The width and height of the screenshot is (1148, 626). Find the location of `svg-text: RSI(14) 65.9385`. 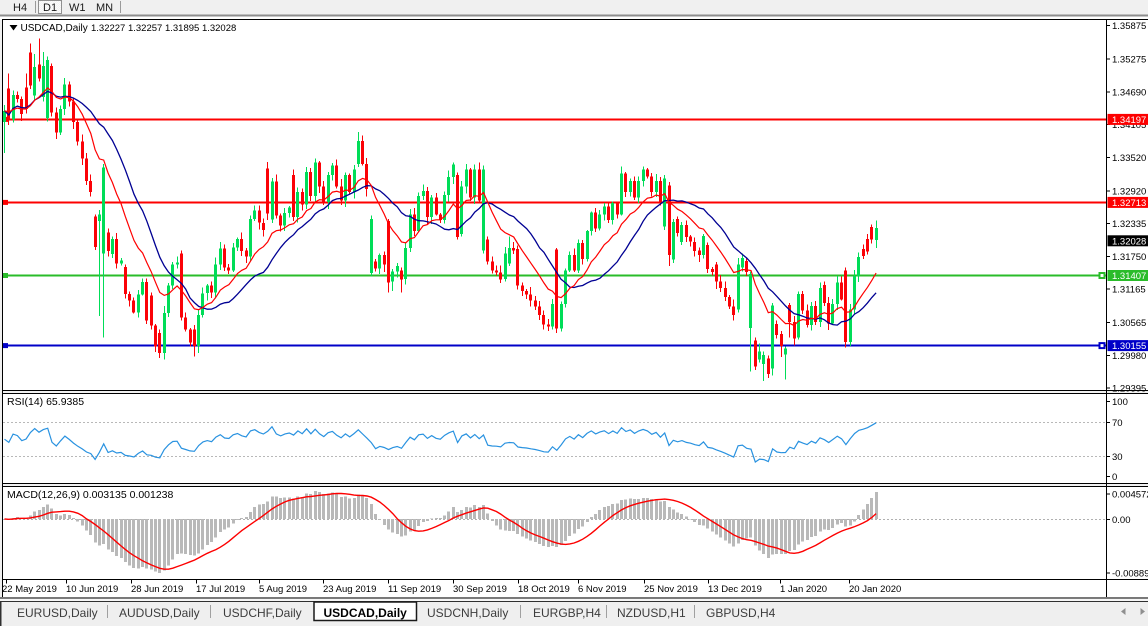

svg-text: RSI(14) 65.9385 is located at coordinates (45, 402).